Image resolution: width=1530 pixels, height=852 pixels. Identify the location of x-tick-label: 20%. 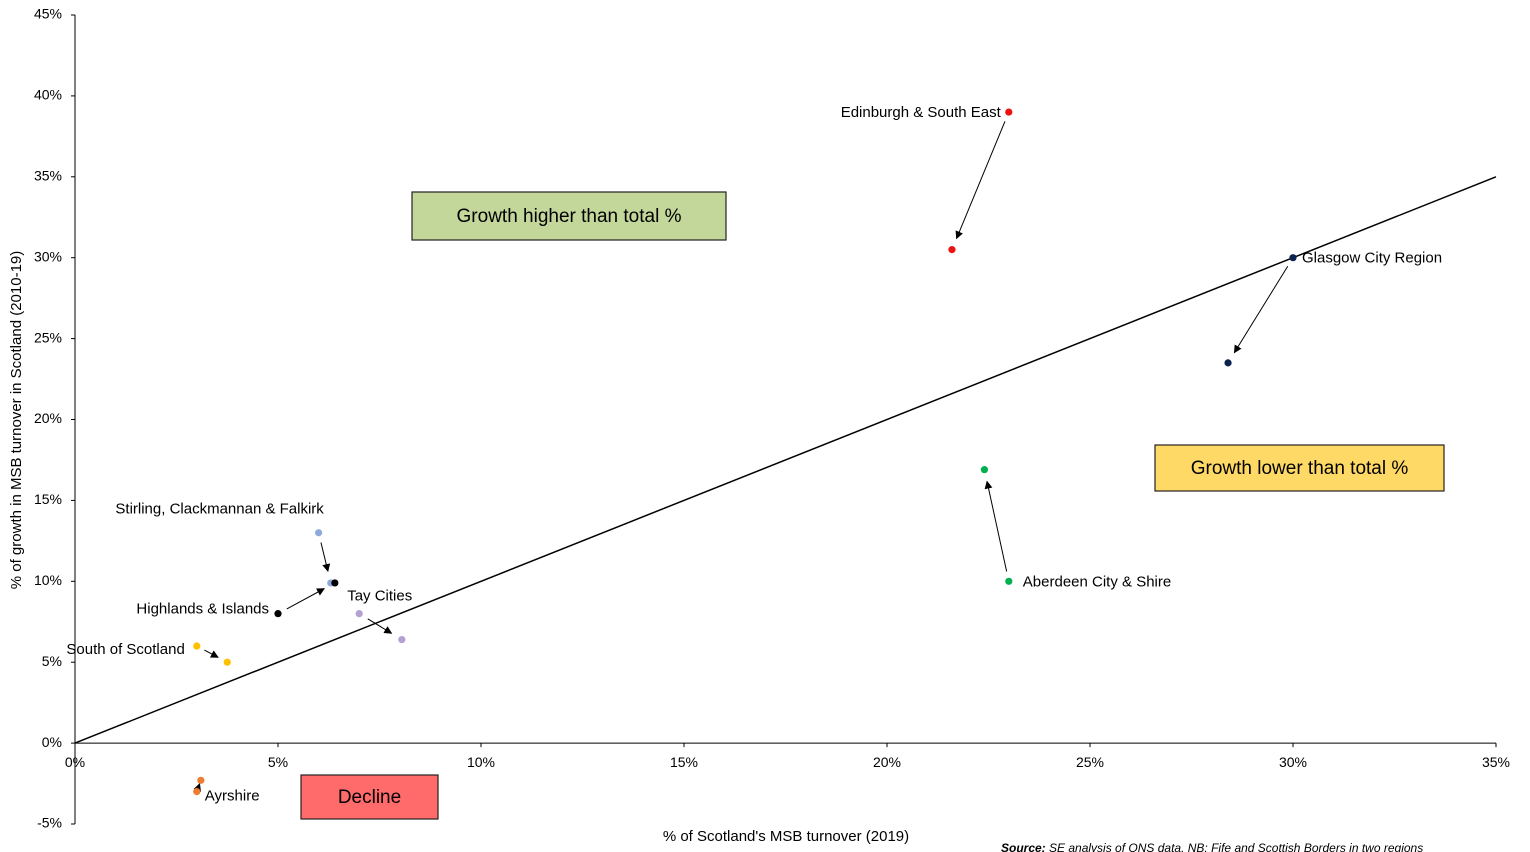
(887, 762).